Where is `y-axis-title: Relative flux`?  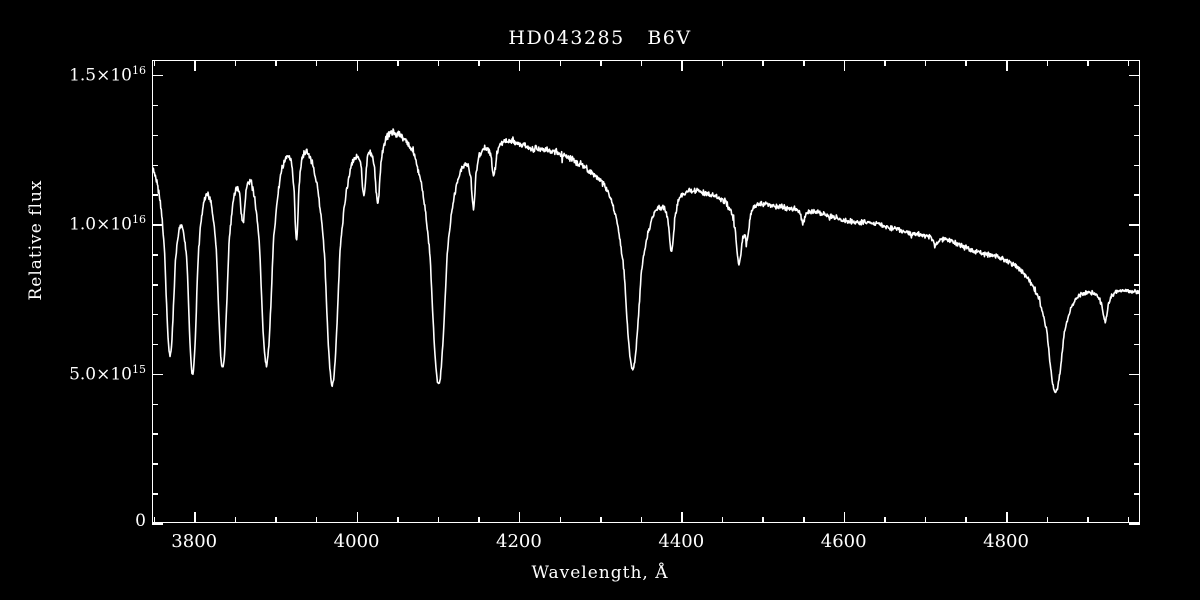
y-axis-title: Relative flux is located at coordinates (36, 240).